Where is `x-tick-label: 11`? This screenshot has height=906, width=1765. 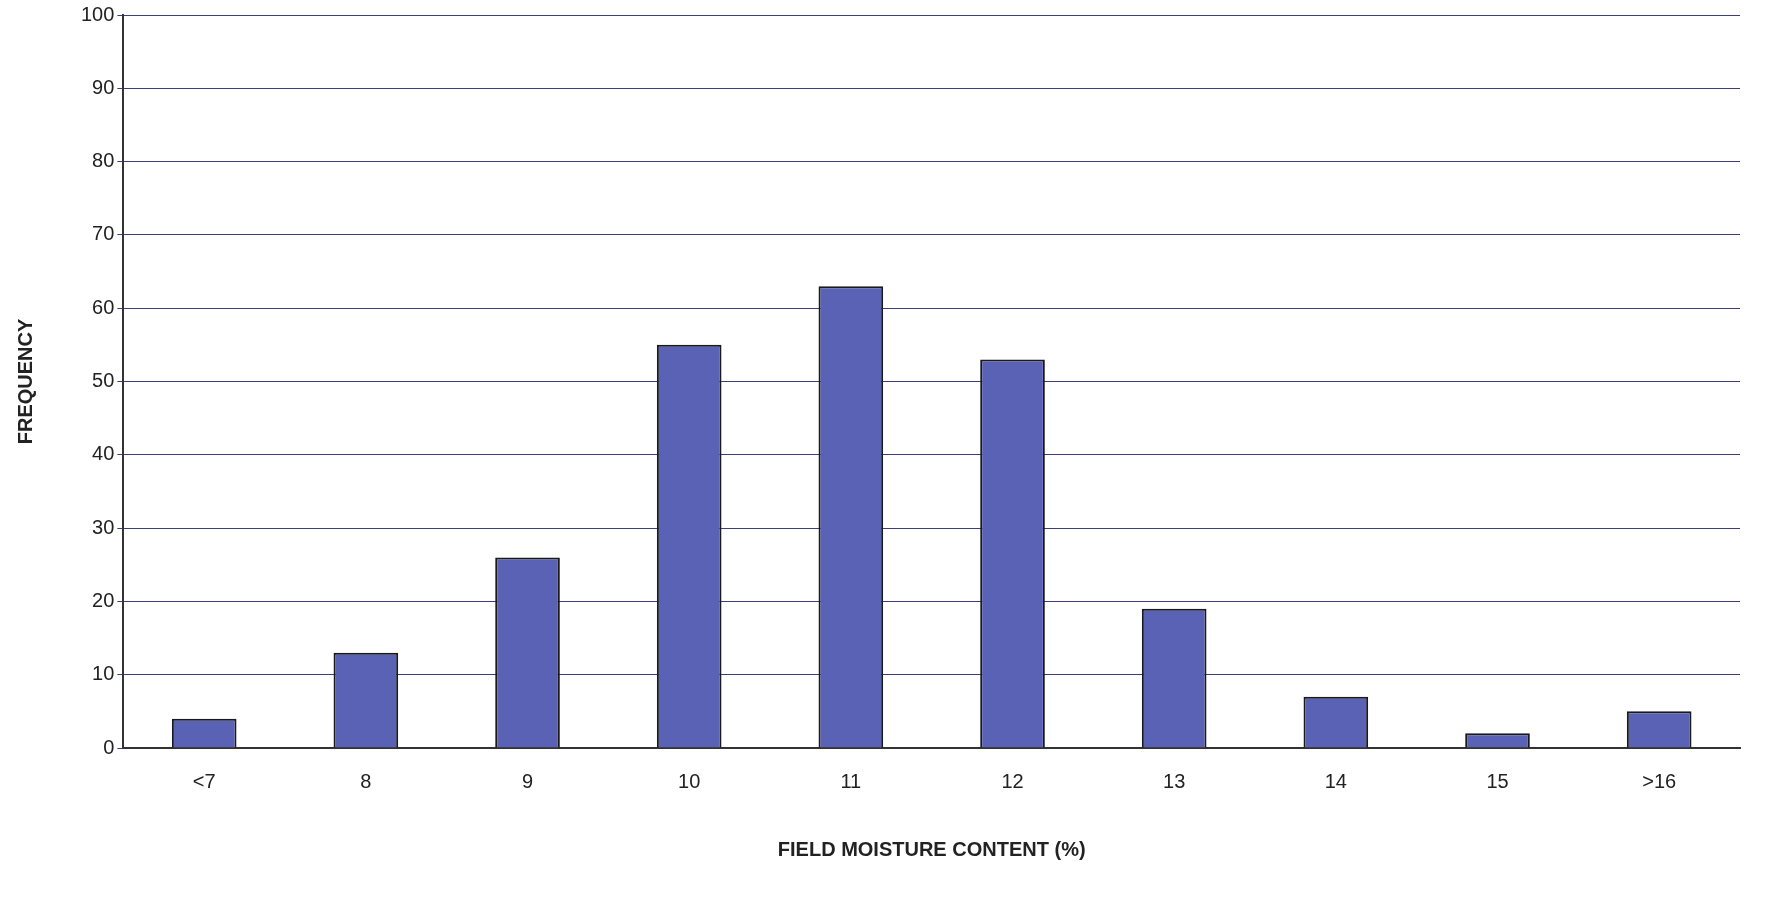
x-tick-label: 11 is located at coordinates (851, 780).